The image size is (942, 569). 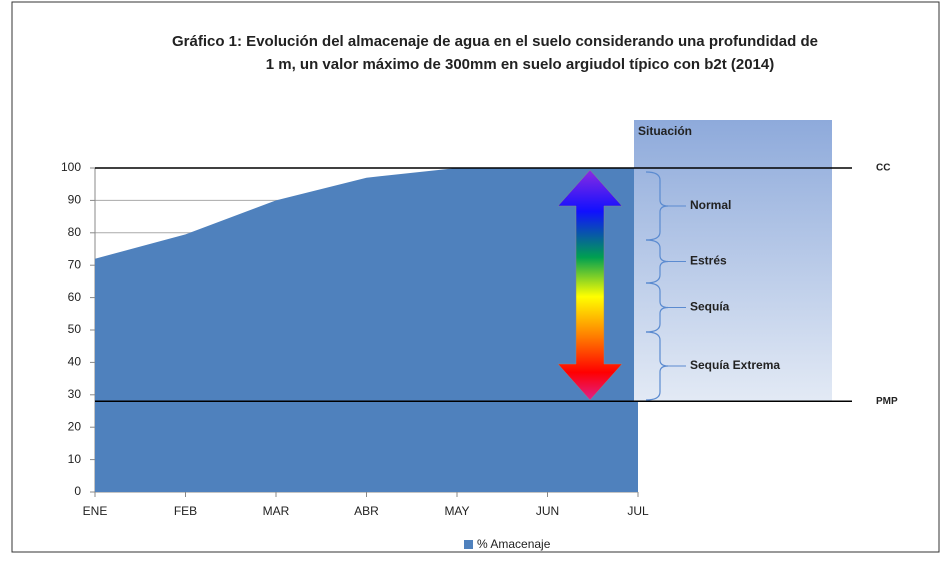 What do you see at coordinates (276, 511) in the screenshot?
I see `x-tick-label: MAR` at bounding box center [276, 511].